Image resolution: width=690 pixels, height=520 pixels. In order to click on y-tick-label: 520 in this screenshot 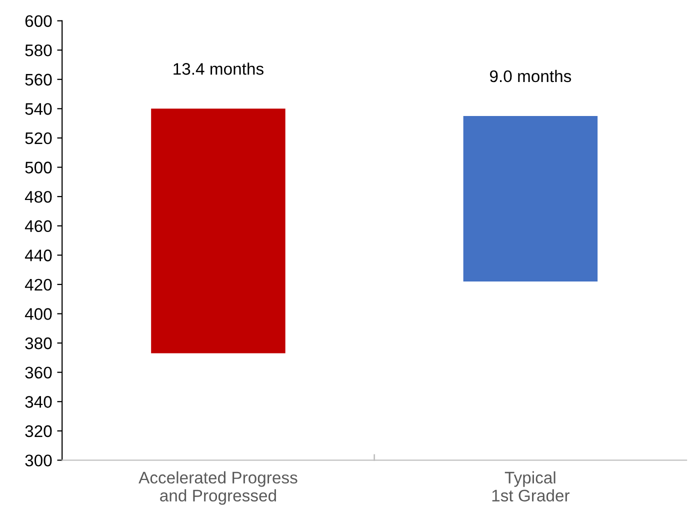, I will do `click(38, 138)`.